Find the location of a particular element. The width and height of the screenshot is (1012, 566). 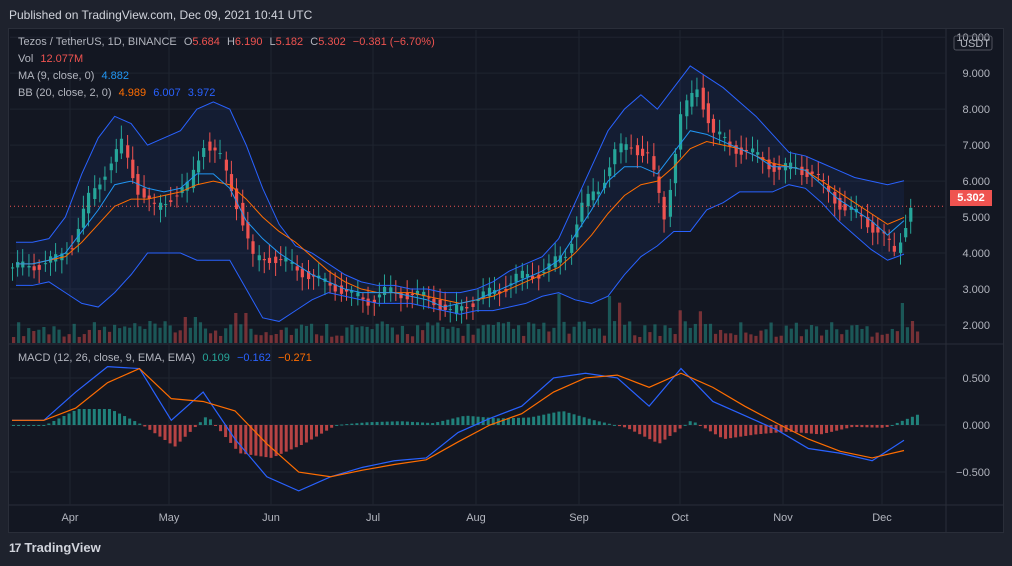

last-price-tag: 5.302 is located at coordinates (971, 198).